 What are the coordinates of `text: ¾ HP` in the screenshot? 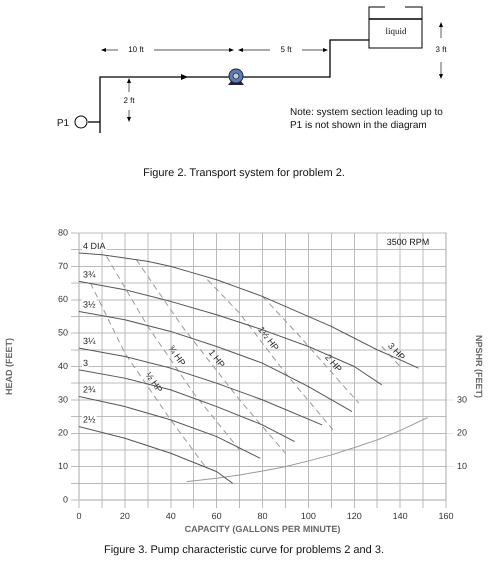 It's located at (177, 355).